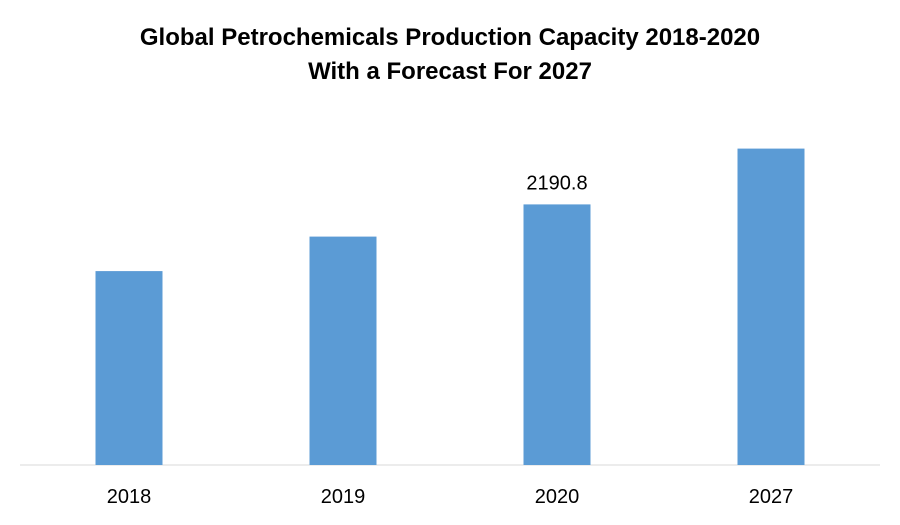 The image size is (900, 525). Describe the element at coordinates (557, 497) in the screenshot. I see `x-tick-label-2020: 2020` at that location.